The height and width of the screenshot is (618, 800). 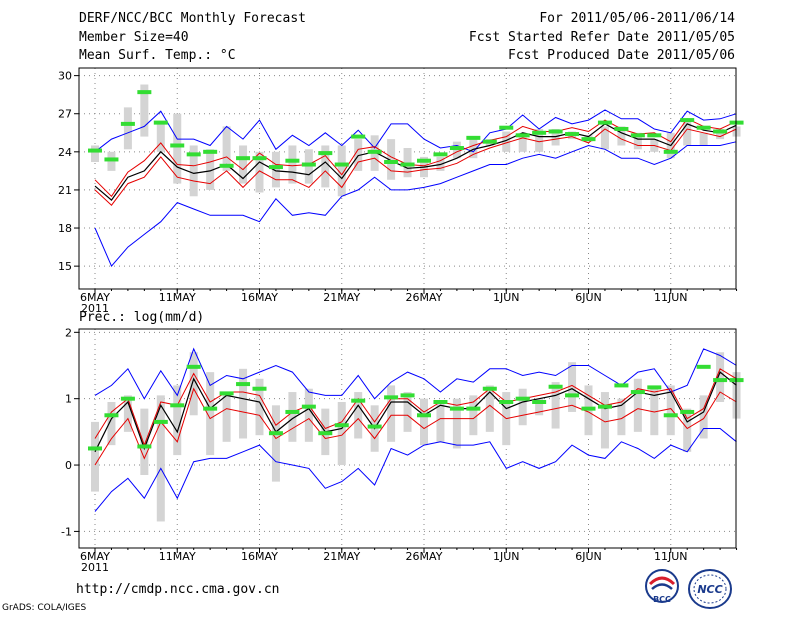 I want to click on bcc-logo-text: BCC, so click(x=662, y=599).